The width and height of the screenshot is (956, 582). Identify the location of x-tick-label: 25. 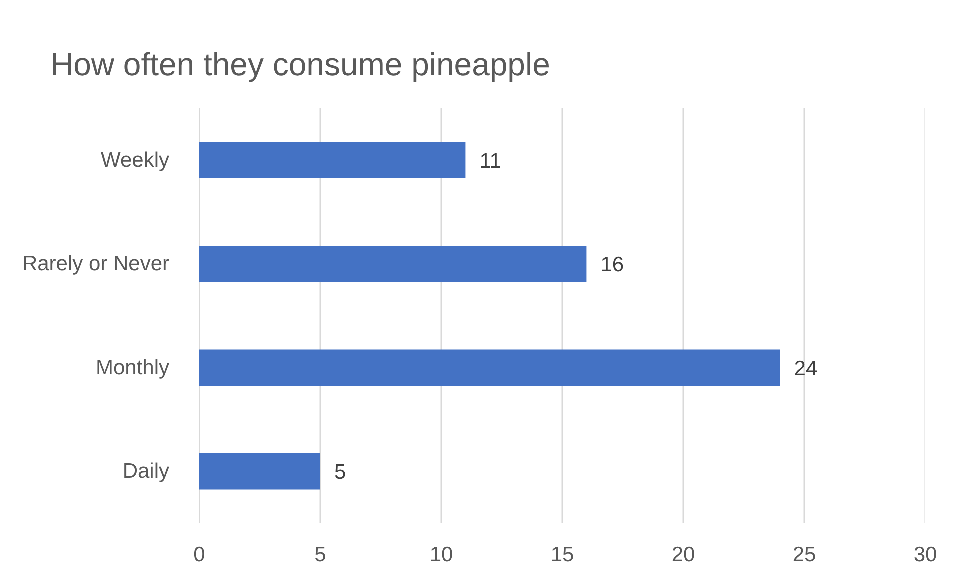
(804, 555).